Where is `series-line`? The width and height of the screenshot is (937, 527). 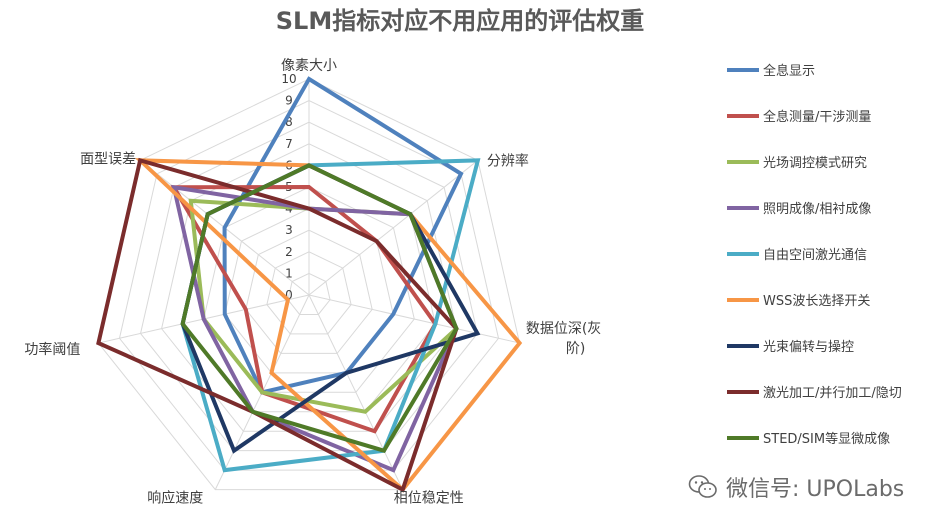
series-line is located at coordinates (304, 309).